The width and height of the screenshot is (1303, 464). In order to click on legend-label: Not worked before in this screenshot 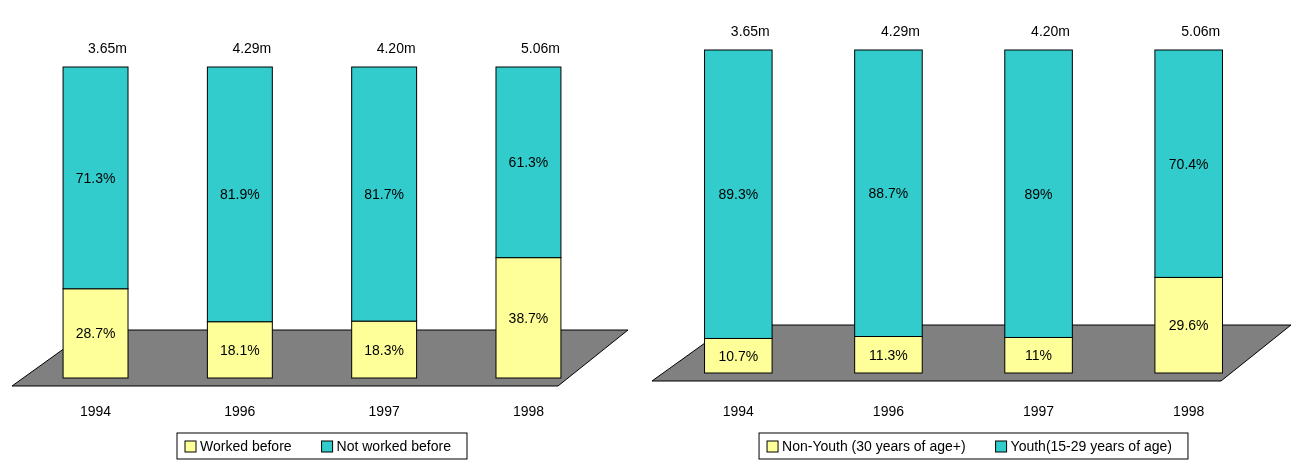, I will do `click(394, 446)`.